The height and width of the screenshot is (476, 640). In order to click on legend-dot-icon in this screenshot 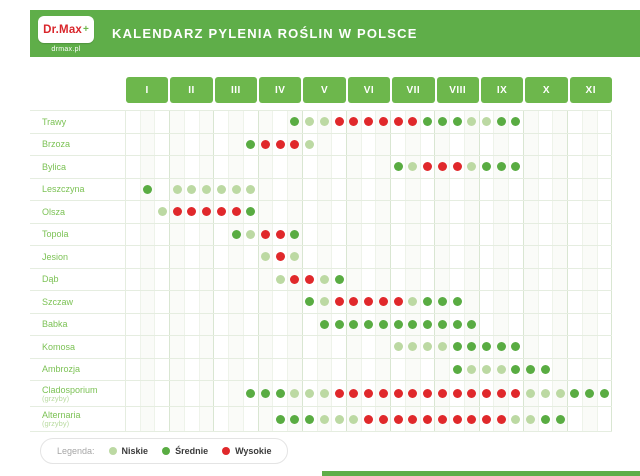, I will do `click(226, 451)`.